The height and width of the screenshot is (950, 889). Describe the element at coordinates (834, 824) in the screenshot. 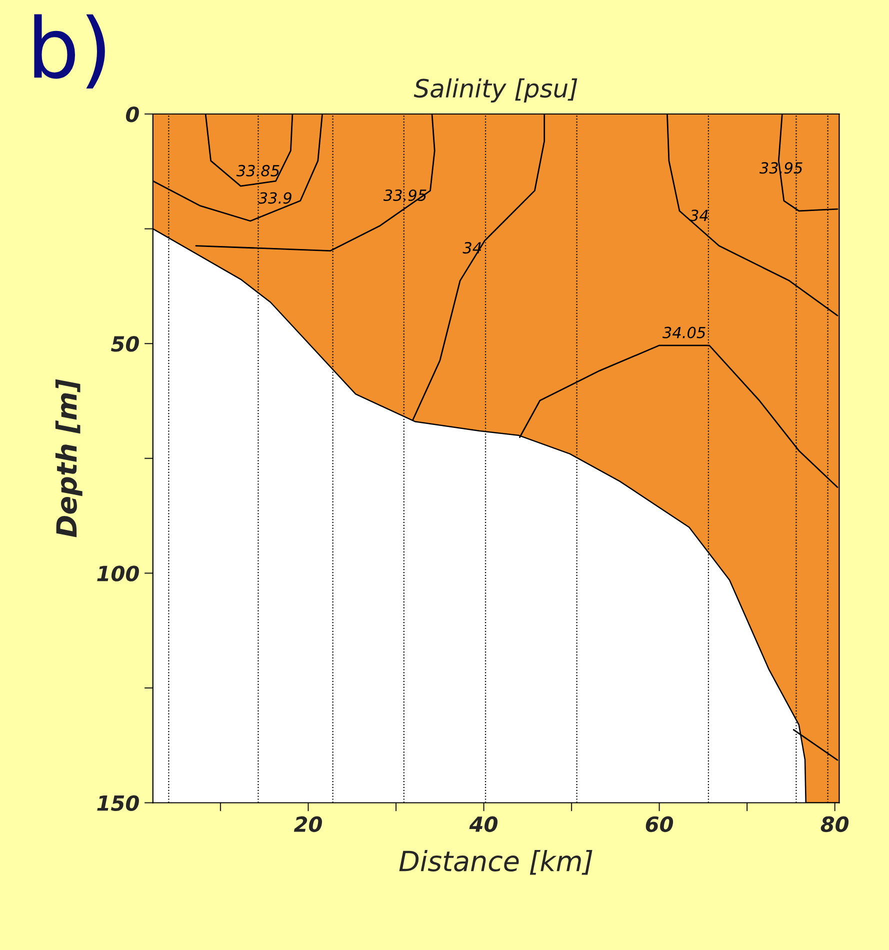

I see `x-tick-label: 80` at that location.